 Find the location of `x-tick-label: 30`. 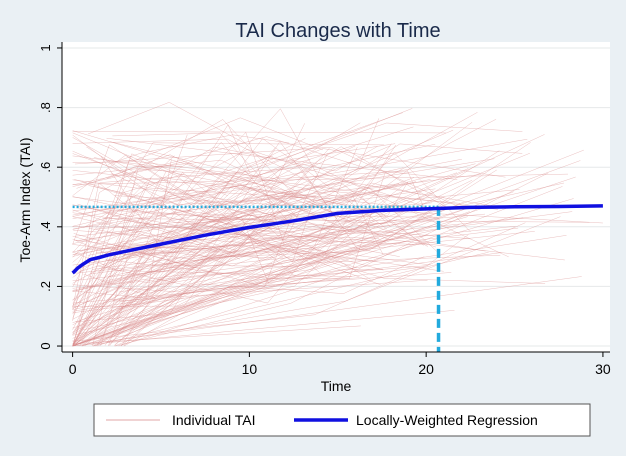

x-tick-label: 30 is located at coordinates (603, 369).